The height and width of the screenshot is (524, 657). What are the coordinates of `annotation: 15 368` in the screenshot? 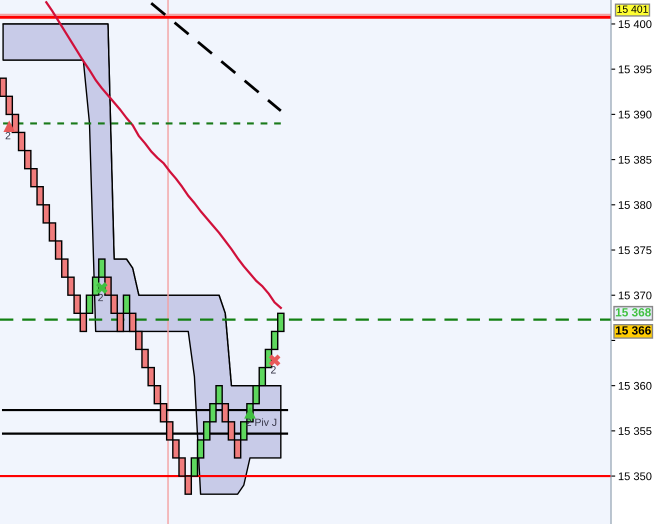 It's located at (633, 312).